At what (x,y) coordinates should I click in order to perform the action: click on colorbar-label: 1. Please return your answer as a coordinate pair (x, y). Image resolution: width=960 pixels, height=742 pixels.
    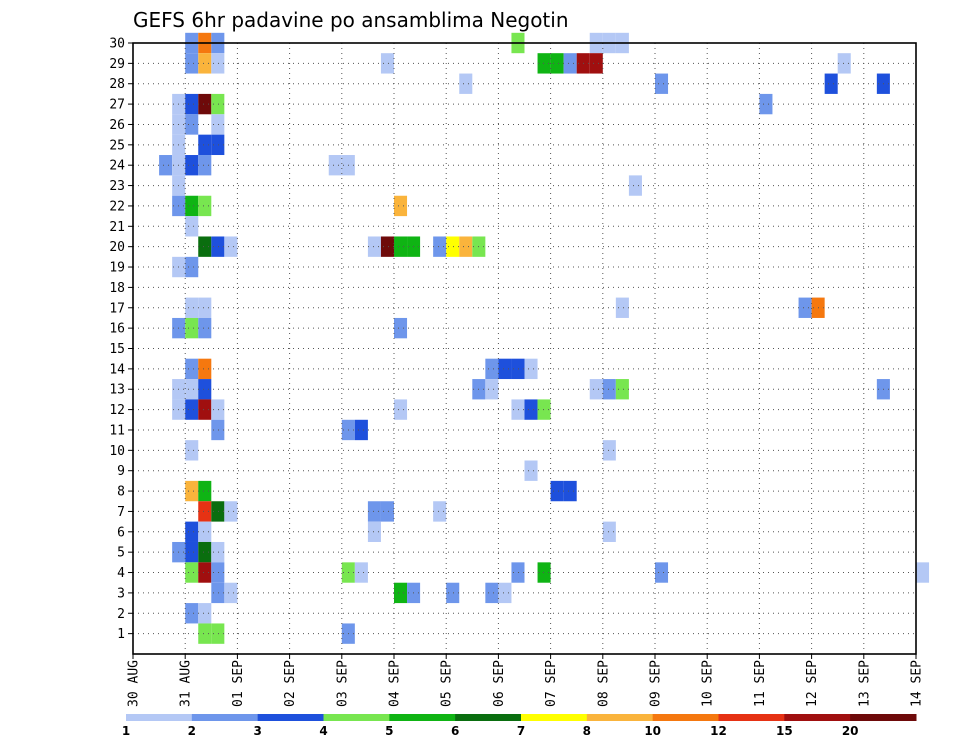
    Looking at the image, I should click on (126, 731).